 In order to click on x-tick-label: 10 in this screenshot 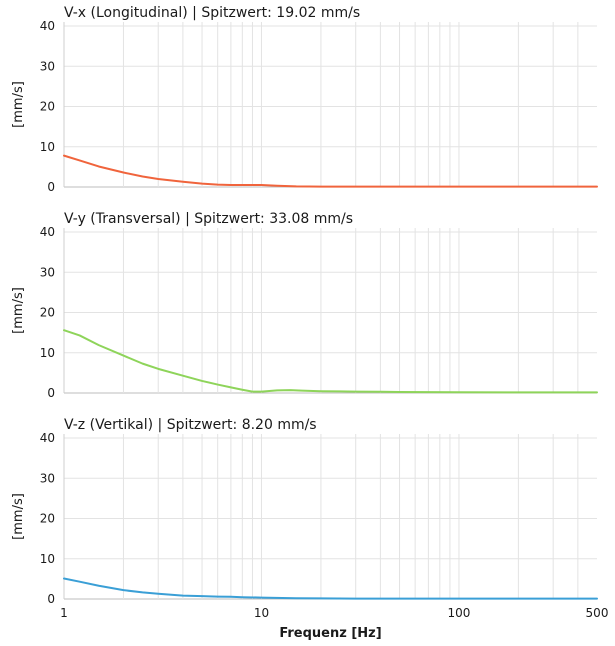, I will do `click(261, 613)`.